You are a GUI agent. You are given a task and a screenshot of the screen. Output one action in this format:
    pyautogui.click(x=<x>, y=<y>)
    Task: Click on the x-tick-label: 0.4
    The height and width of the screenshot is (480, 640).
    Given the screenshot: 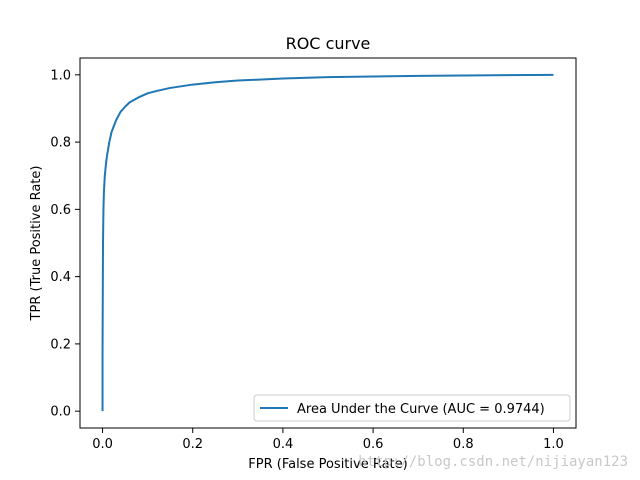 What is the action you would take?
    pyautogui.click(x=283, y=444)
    